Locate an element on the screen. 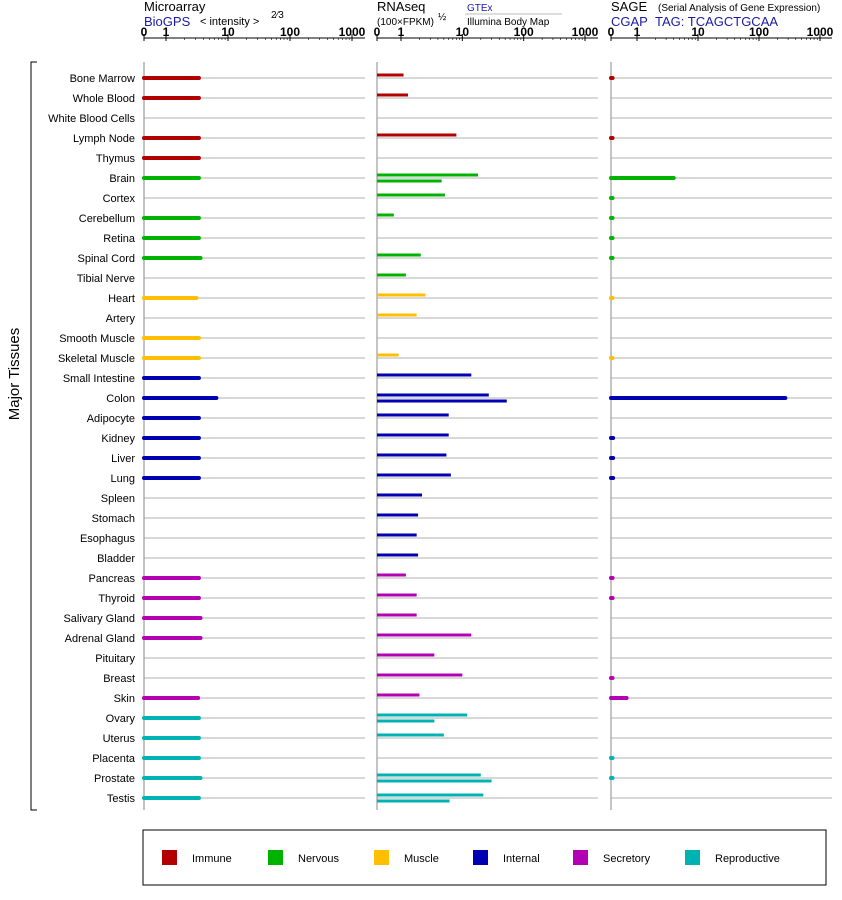 This screenshot has height=900, width=842. microarray-tick-label-2: 10 is located at coordinates (228, 32).